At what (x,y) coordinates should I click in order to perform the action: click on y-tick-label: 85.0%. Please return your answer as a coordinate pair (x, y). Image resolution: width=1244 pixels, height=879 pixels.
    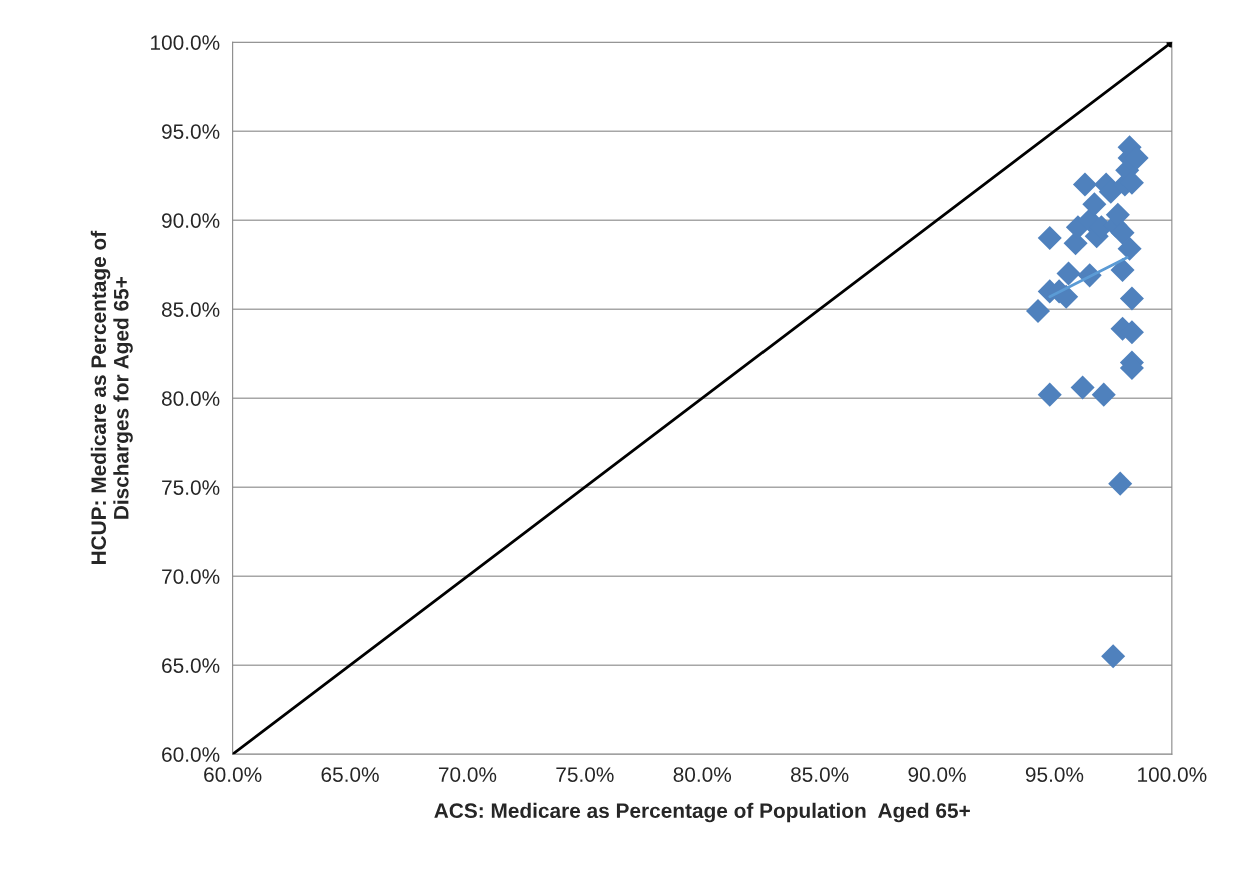
    Looking at the image, I should click on (190, 309).